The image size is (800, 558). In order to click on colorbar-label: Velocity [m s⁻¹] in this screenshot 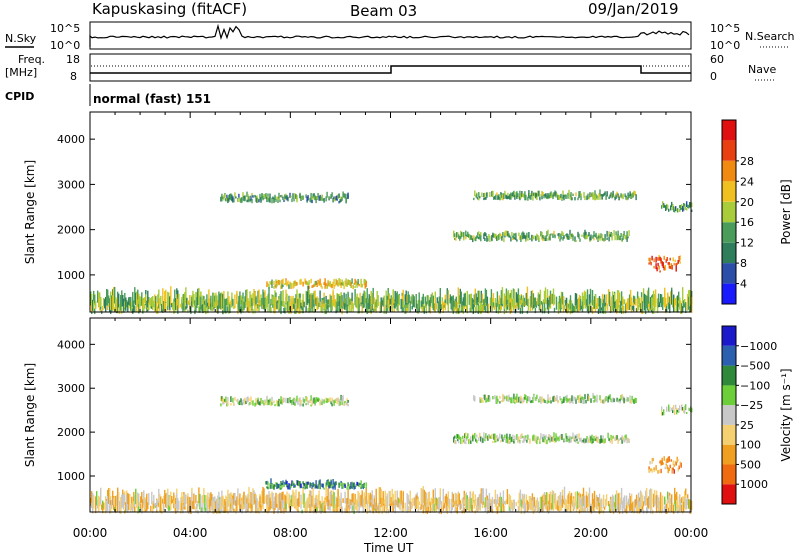, I will do `click(786, 414)`.